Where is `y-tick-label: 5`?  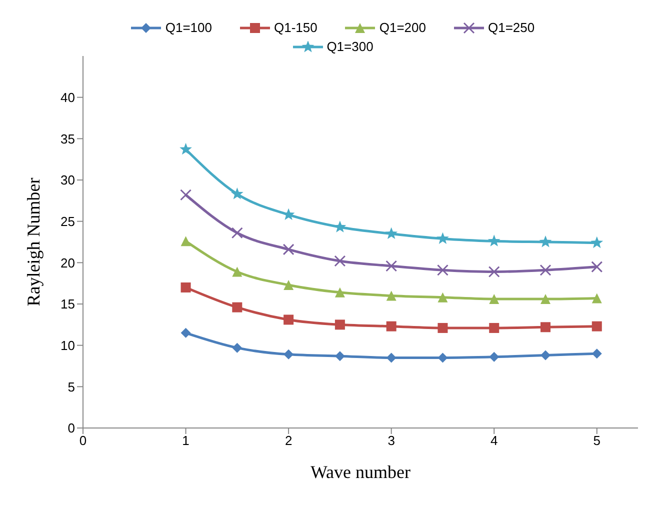
y-tick-label: 5 is located at coordinates (71, 386).